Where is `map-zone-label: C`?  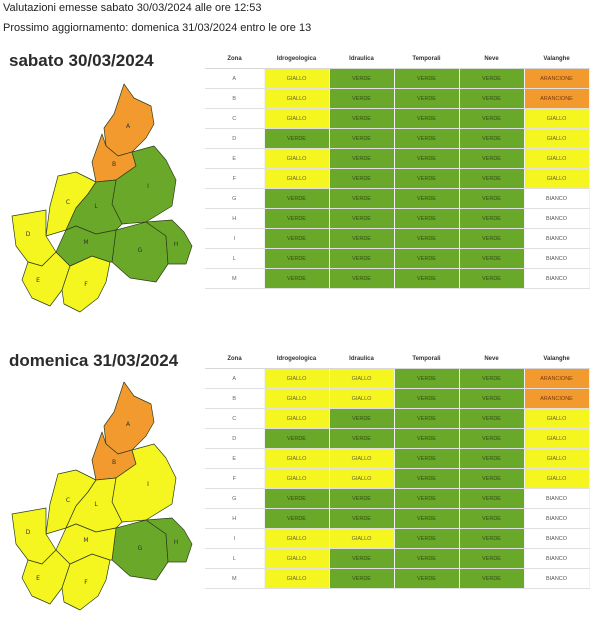
map-zone-label: C is located at coordinates (68, 202).